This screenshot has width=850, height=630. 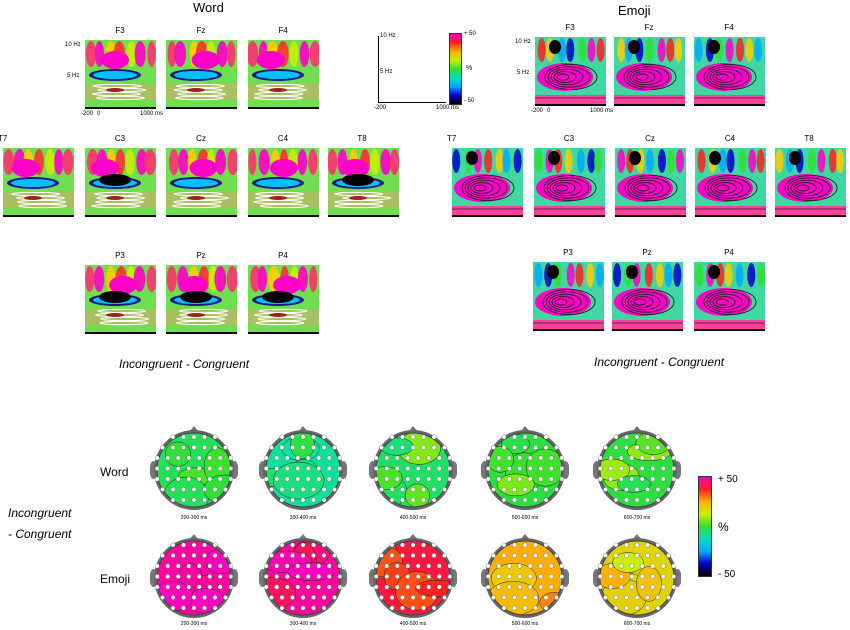 I want to click on topo-colorbar-max: + 50, so click(x=728, y=479).